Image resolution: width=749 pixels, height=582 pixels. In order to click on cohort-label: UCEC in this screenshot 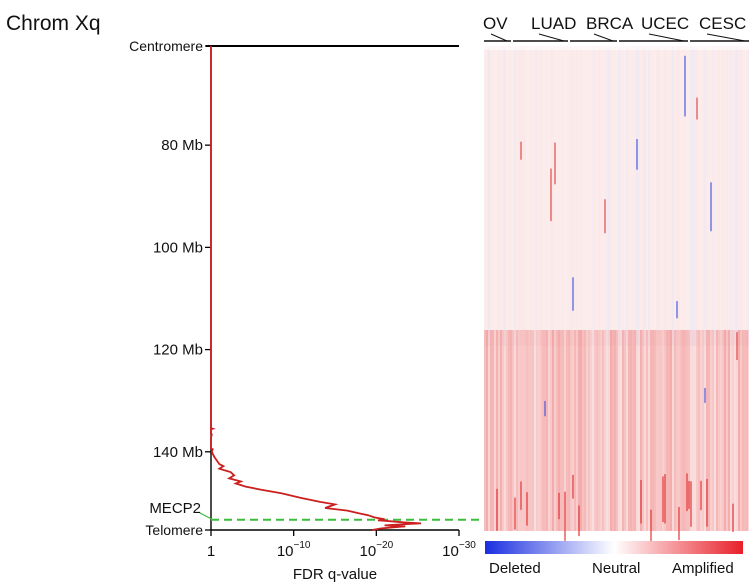, I will do `click(665, 23)`.